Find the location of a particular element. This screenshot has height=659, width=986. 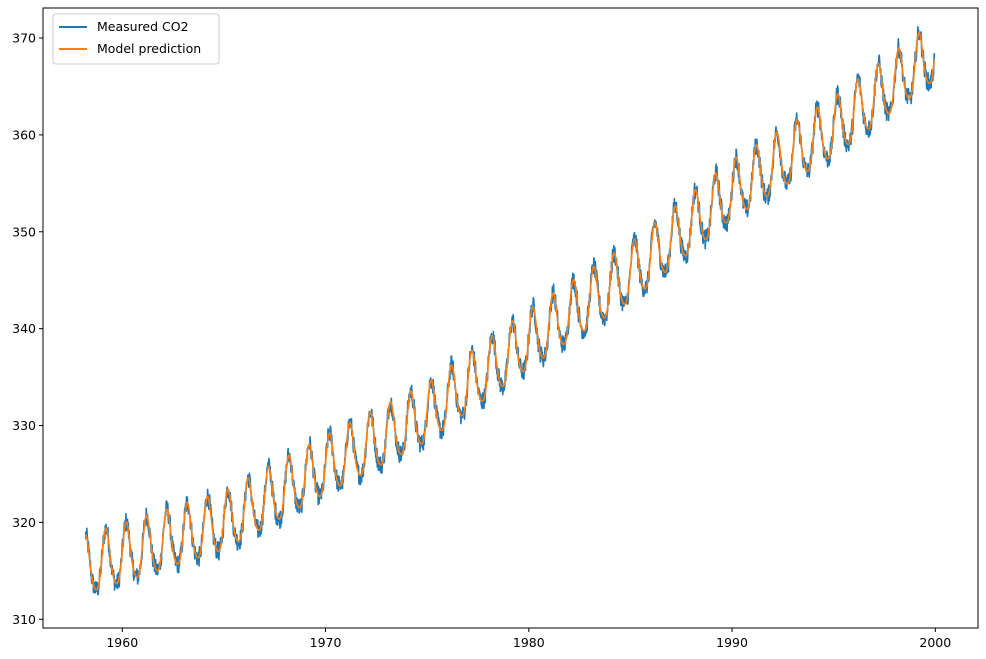

legend-label-model: Model prediction is located at coordinates (149, 48).